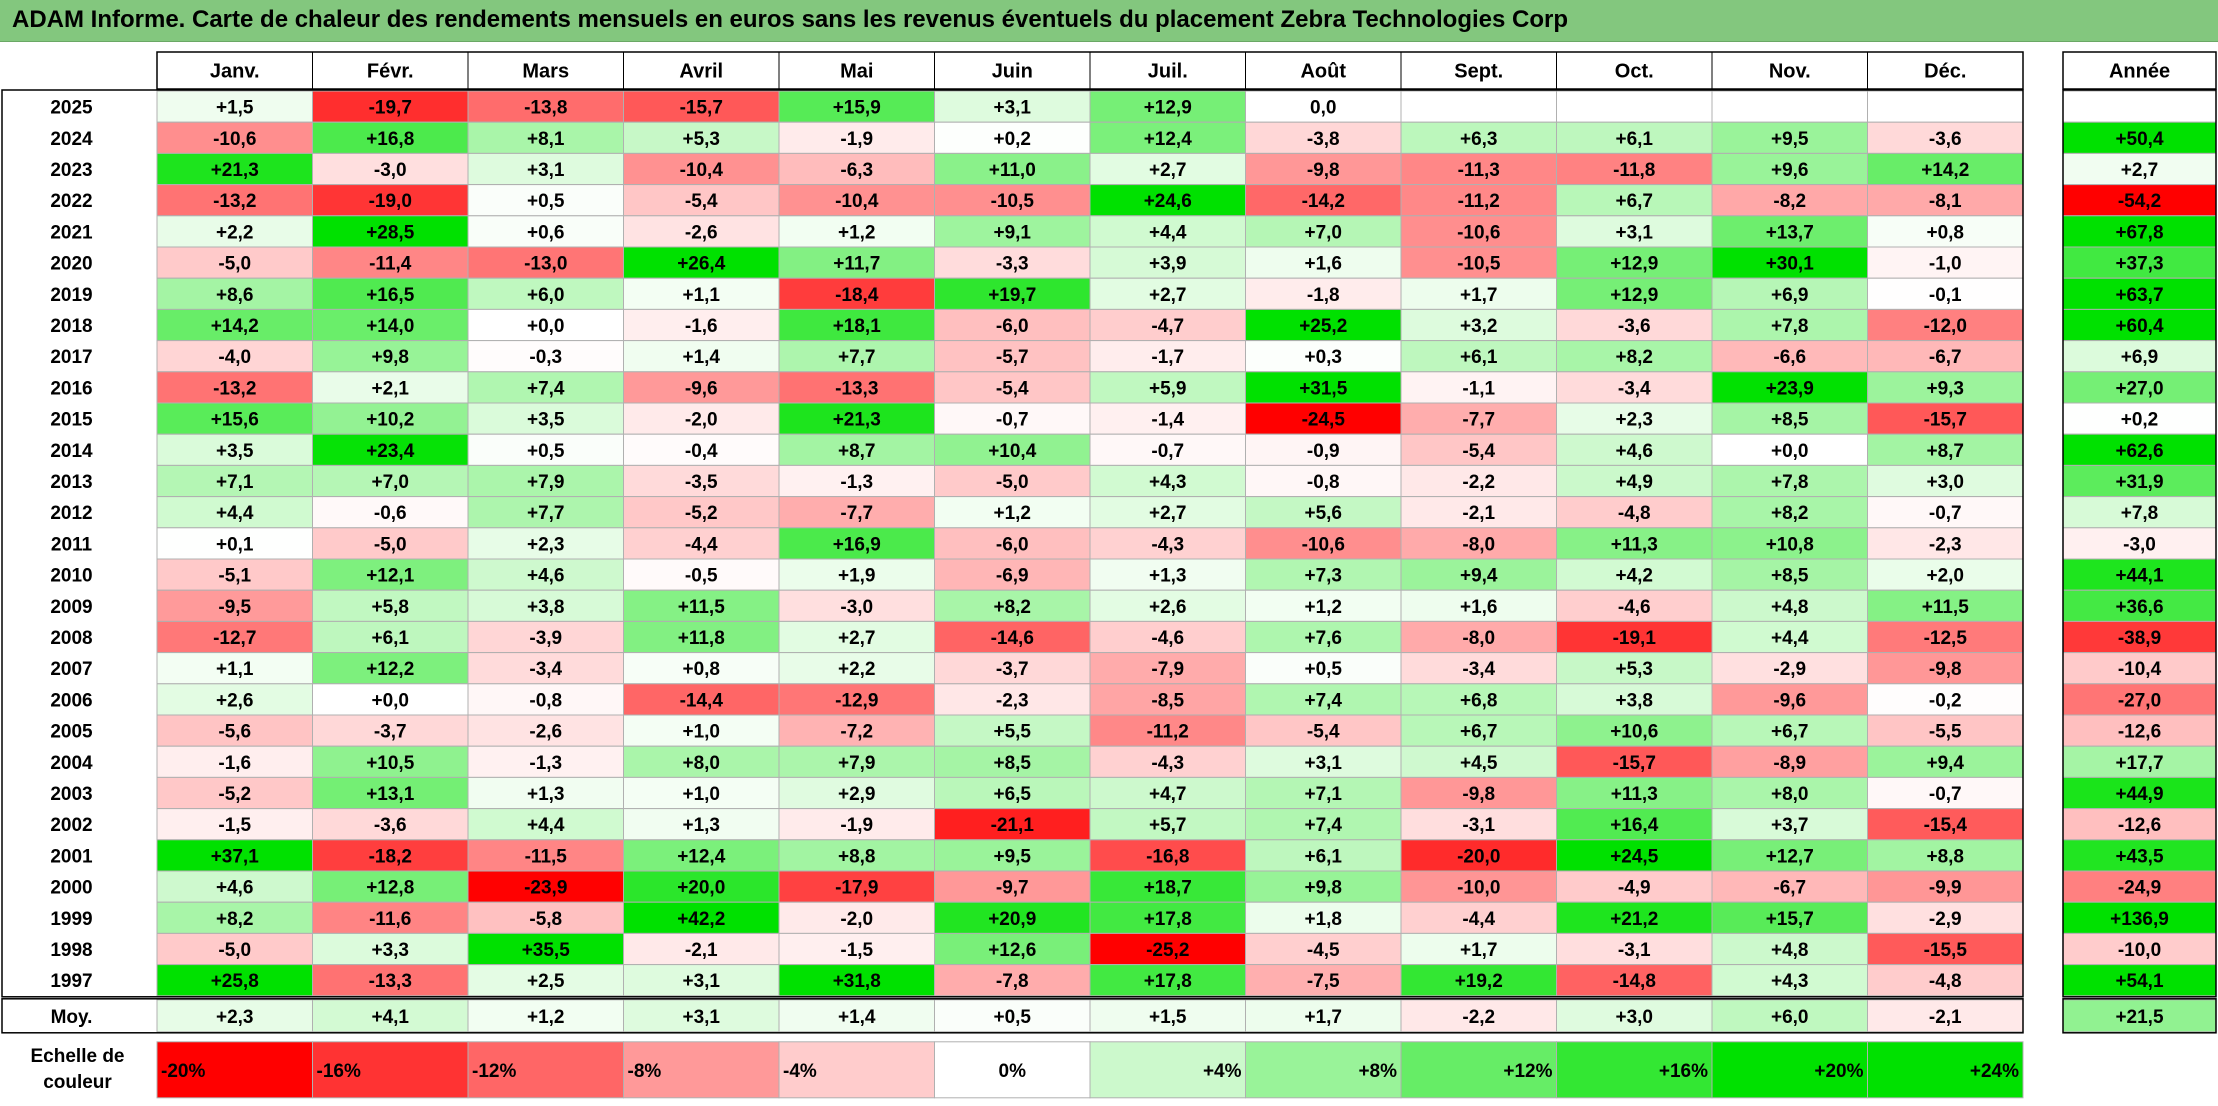 The width and height of the screenshot is (2218, 1106). I want to click on scale-value: -20%, so click(183, 1071).